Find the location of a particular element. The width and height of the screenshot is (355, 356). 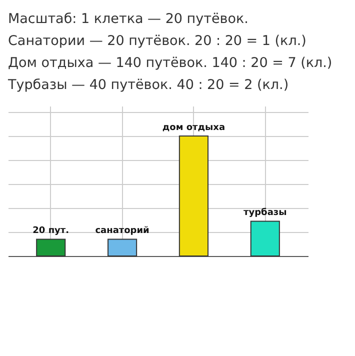

x-tick-label: 20 пут. is located at coordinates (51, 231).